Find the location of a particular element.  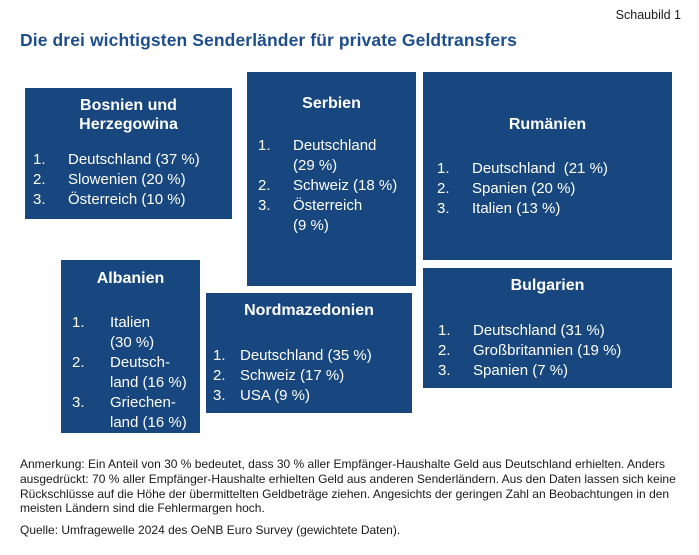

rank-item: 3. Österreich (10 %) is located at coordinates (132, 200).